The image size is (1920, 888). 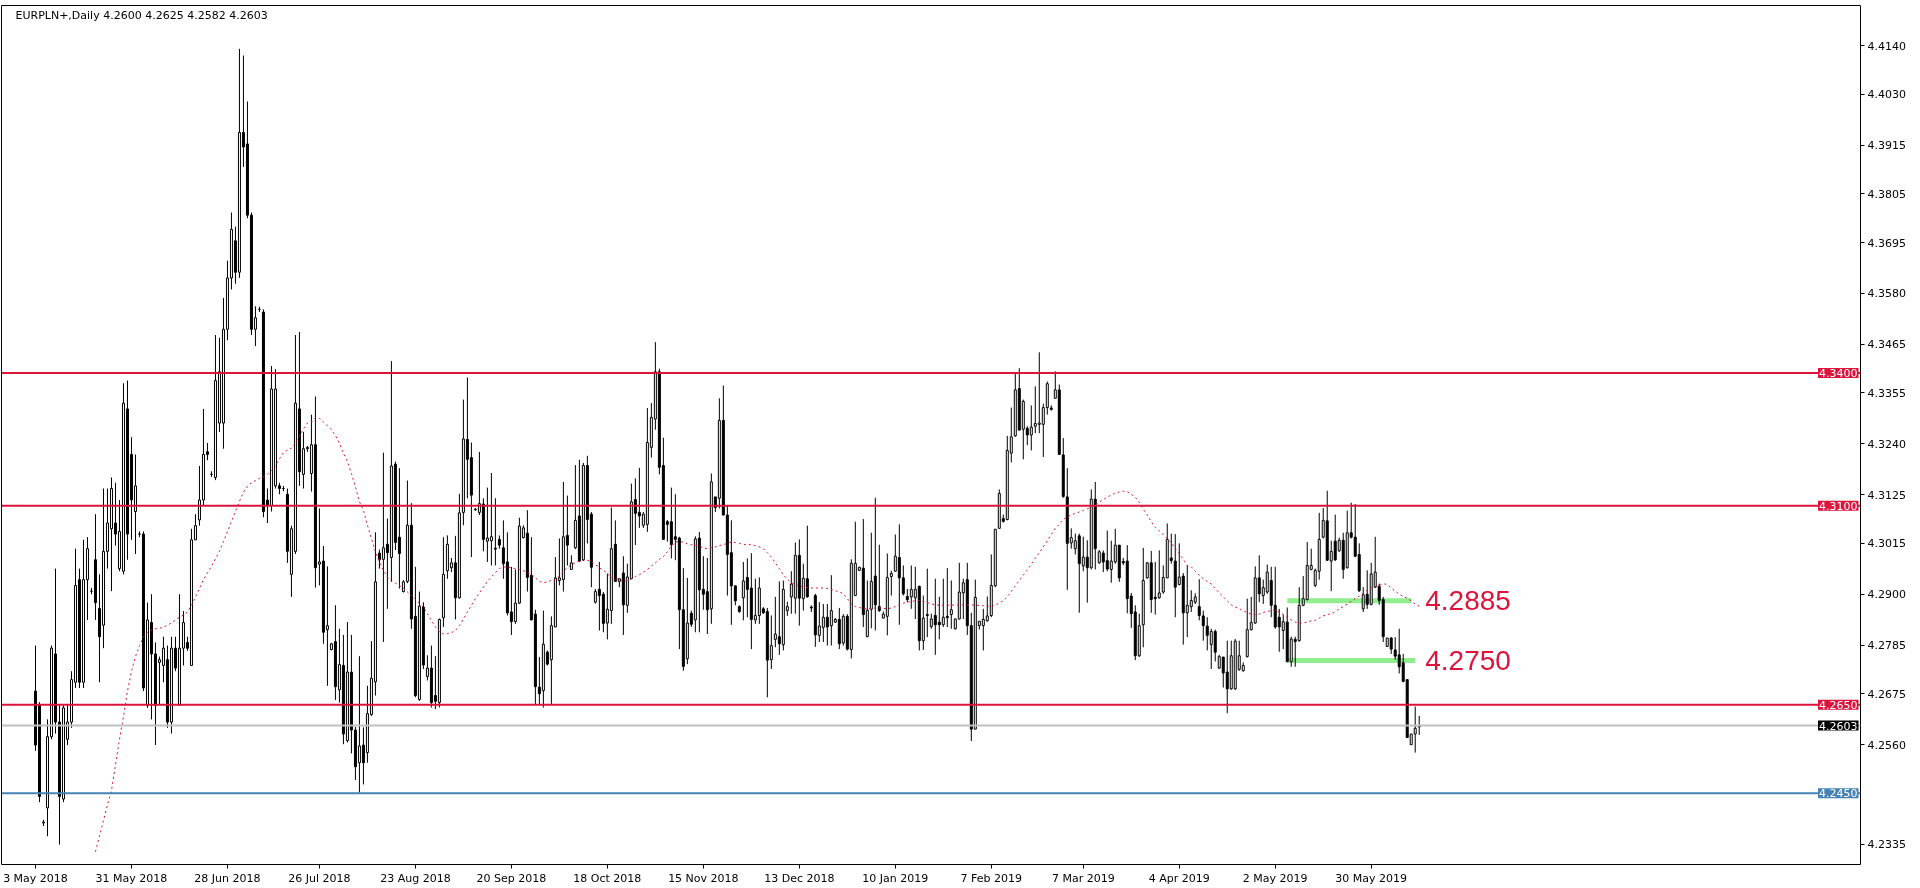 What do you see at coordinates (511, 878) in the screenshot?
I see `x-tick-label: 20 Sep 2018` at bounding box center [511, 878].